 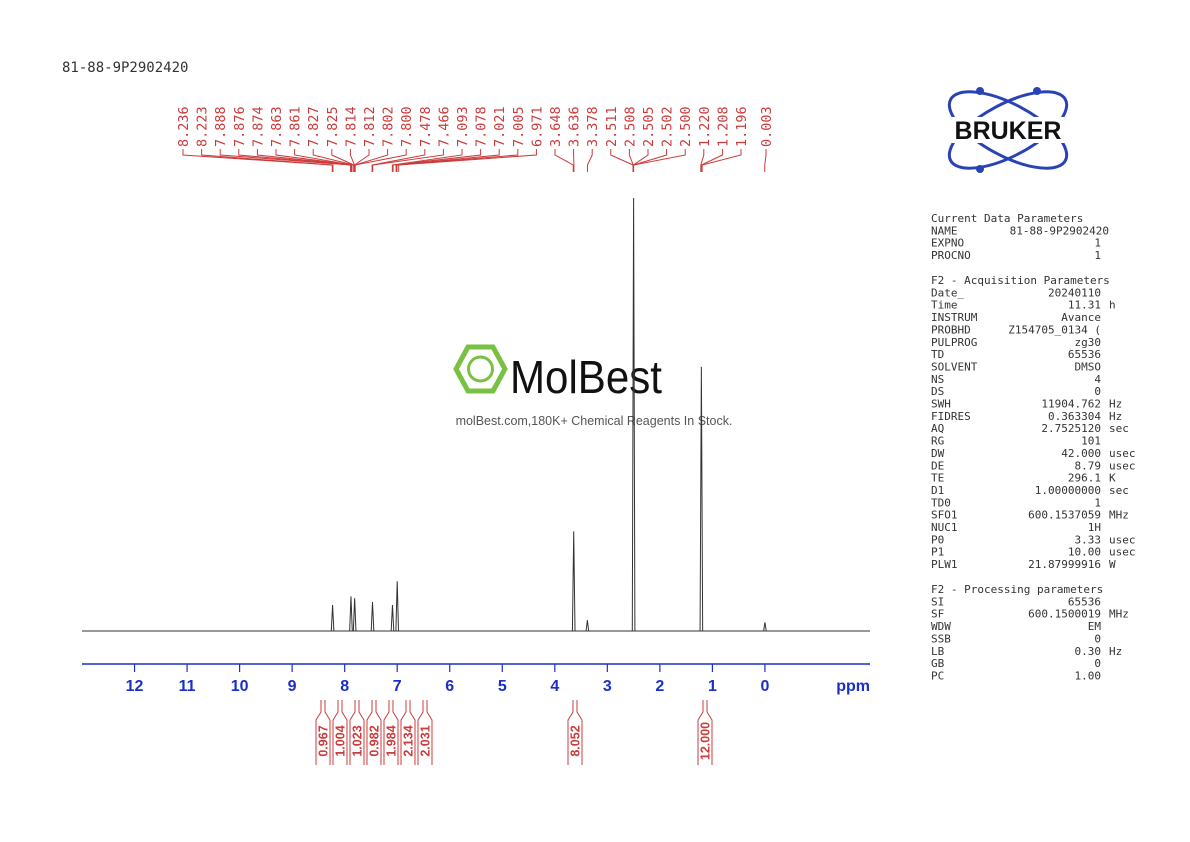 I want to click on x-tick-label: 12, so click(x=135, y=686).